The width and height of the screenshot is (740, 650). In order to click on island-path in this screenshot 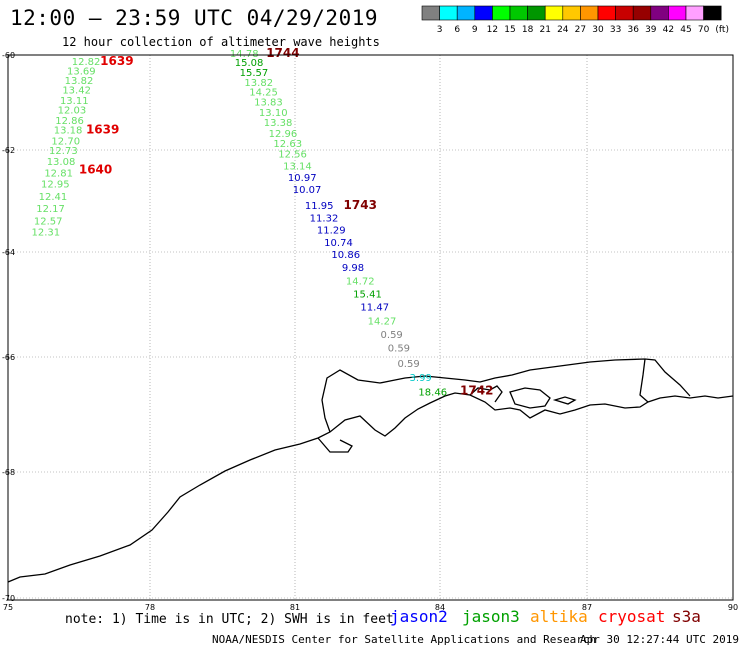, I will do `click(530, 398)`.